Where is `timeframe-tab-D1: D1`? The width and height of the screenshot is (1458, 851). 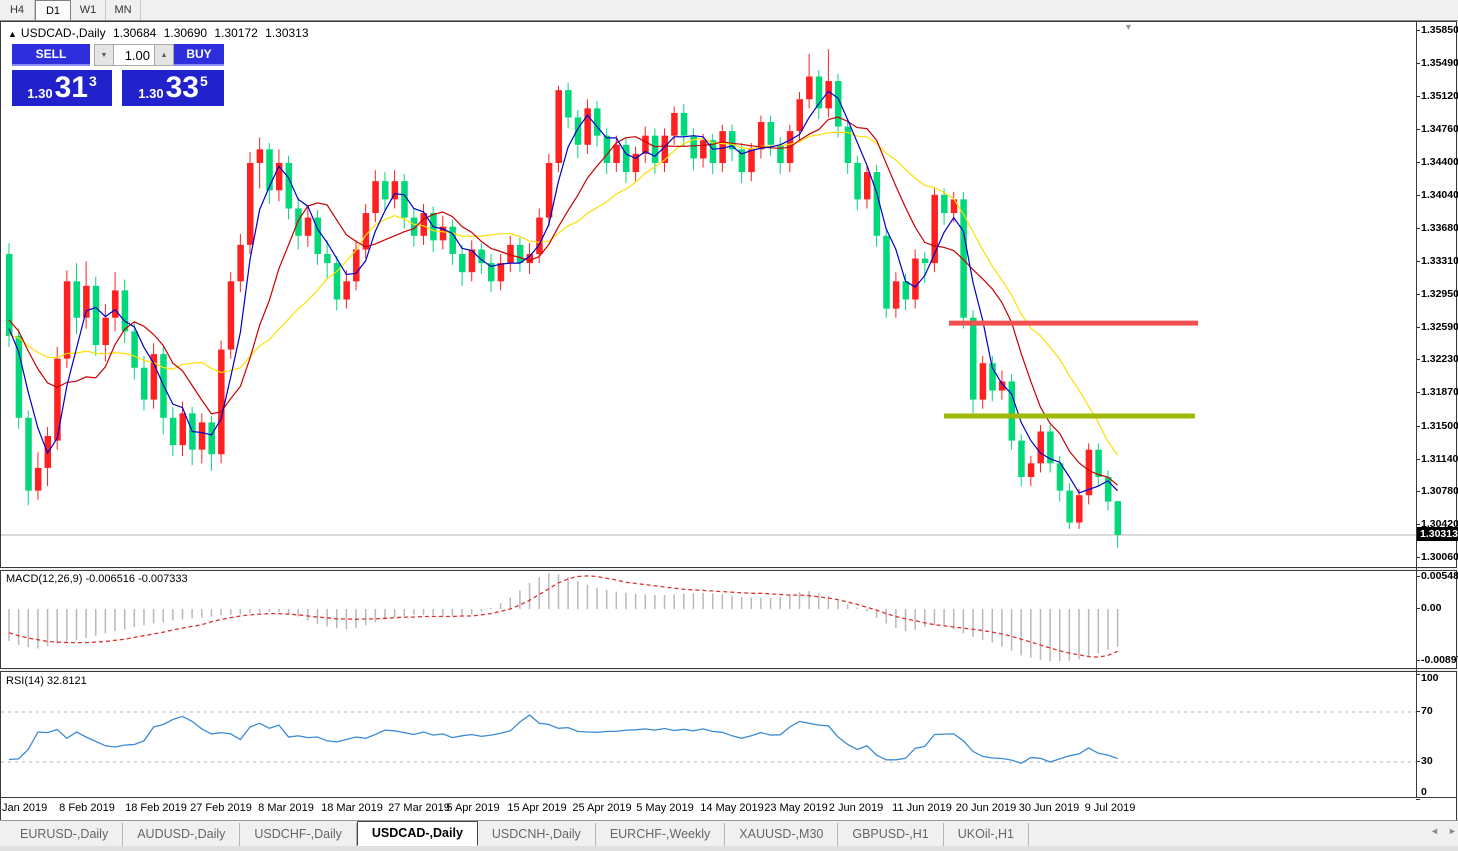 timeframe-tab-D1: D1 is located at coordinates (53, 10).